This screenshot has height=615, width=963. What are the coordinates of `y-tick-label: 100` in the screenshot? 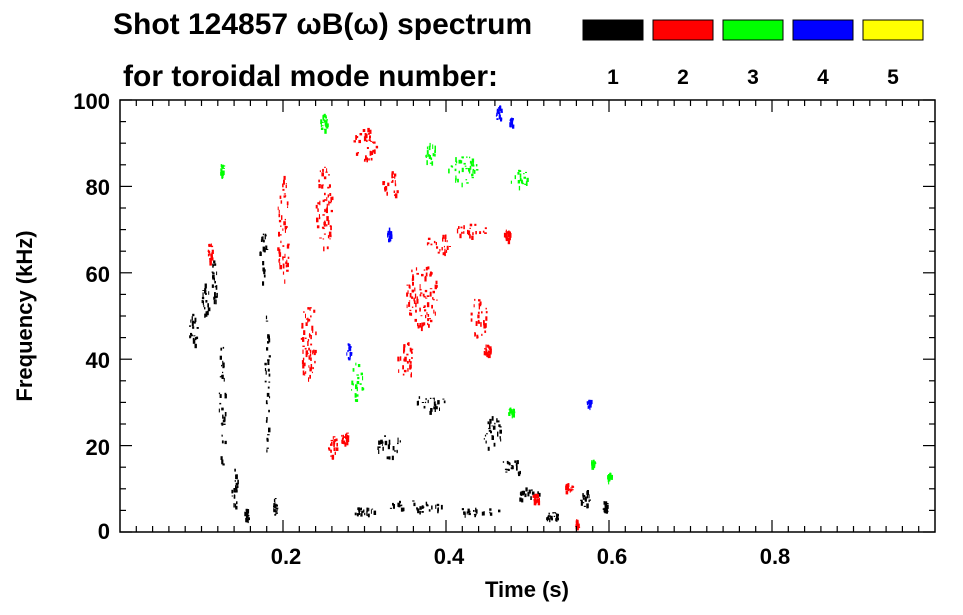 It's located at (91, 101).